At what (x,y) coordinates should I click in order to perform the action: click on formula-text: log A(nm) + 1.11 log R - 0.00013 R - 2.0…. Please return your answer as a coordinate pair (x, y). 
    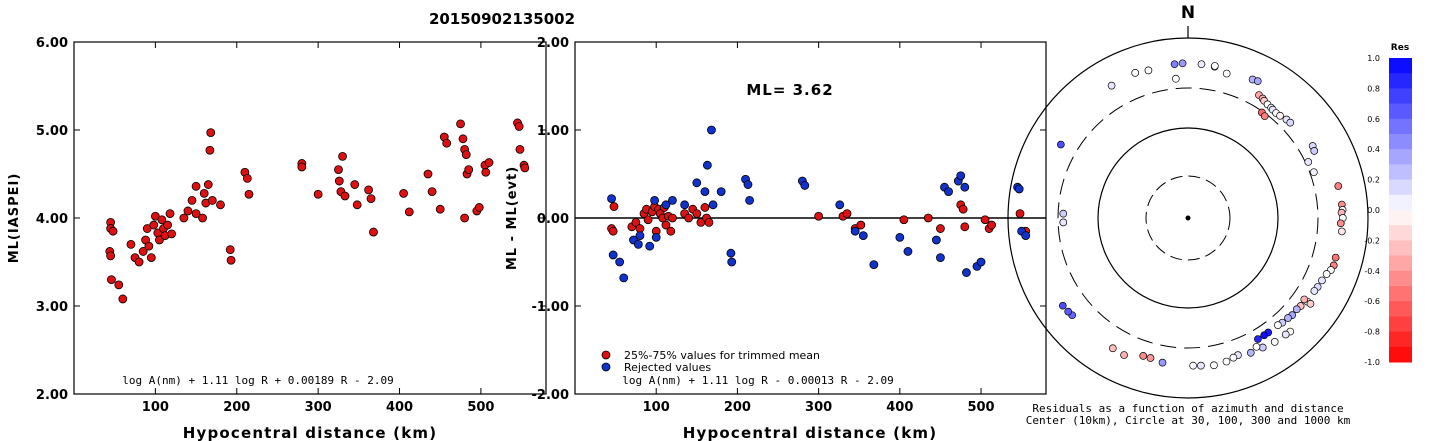
    Looking at the image, I should click on (758, 380).